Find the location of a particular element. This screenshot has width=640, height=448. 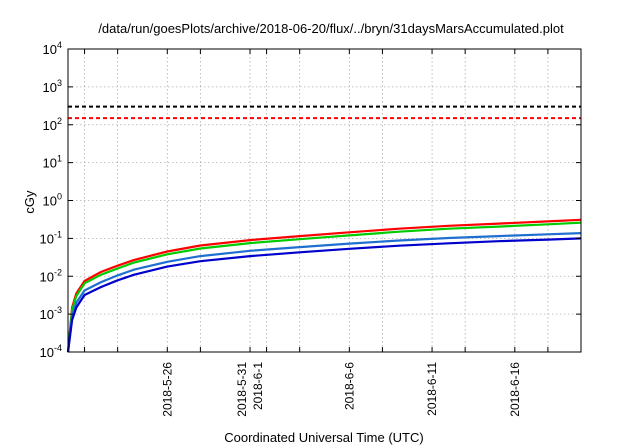

y-tick-label: 10¹ is located at coordinates (52, 162).